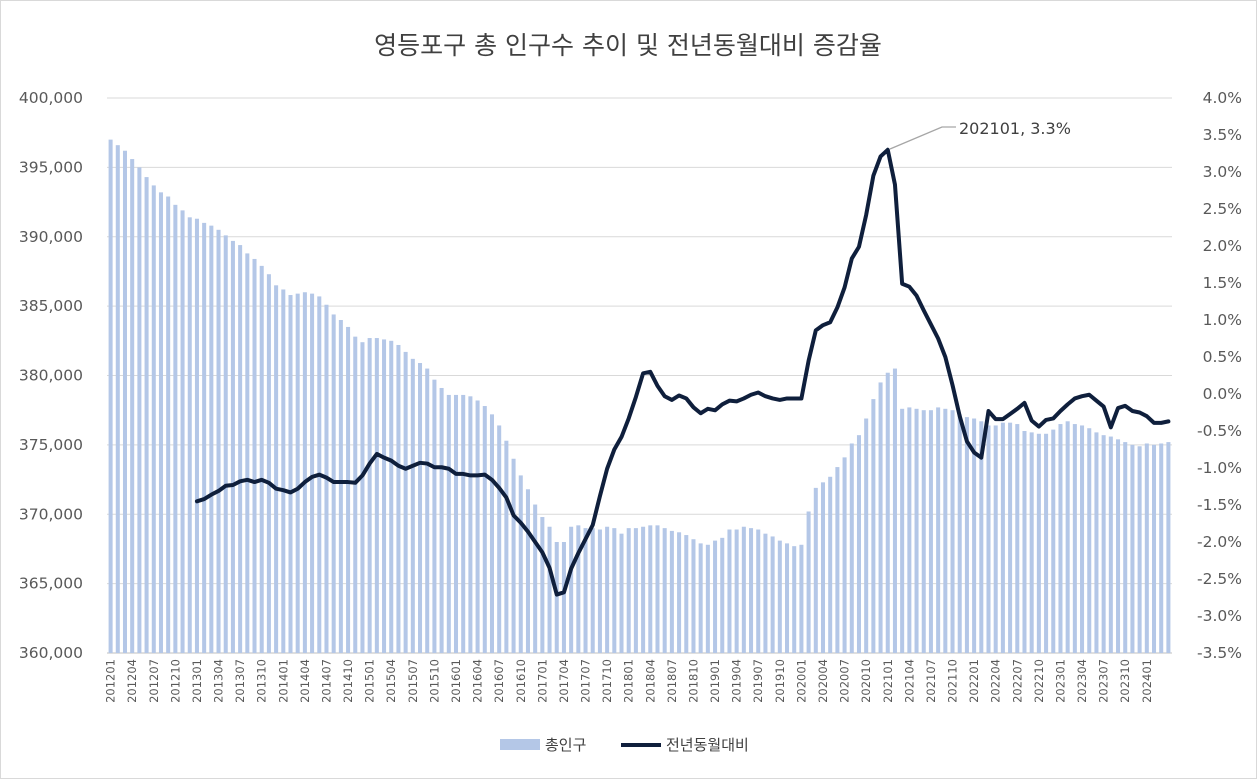 This screenshot has width=1257, height=779. What do you see at coordinates (326, 681) in the screenshot?
I see `x-axis-tick-label: 201407` at bounding box center [326, 681].